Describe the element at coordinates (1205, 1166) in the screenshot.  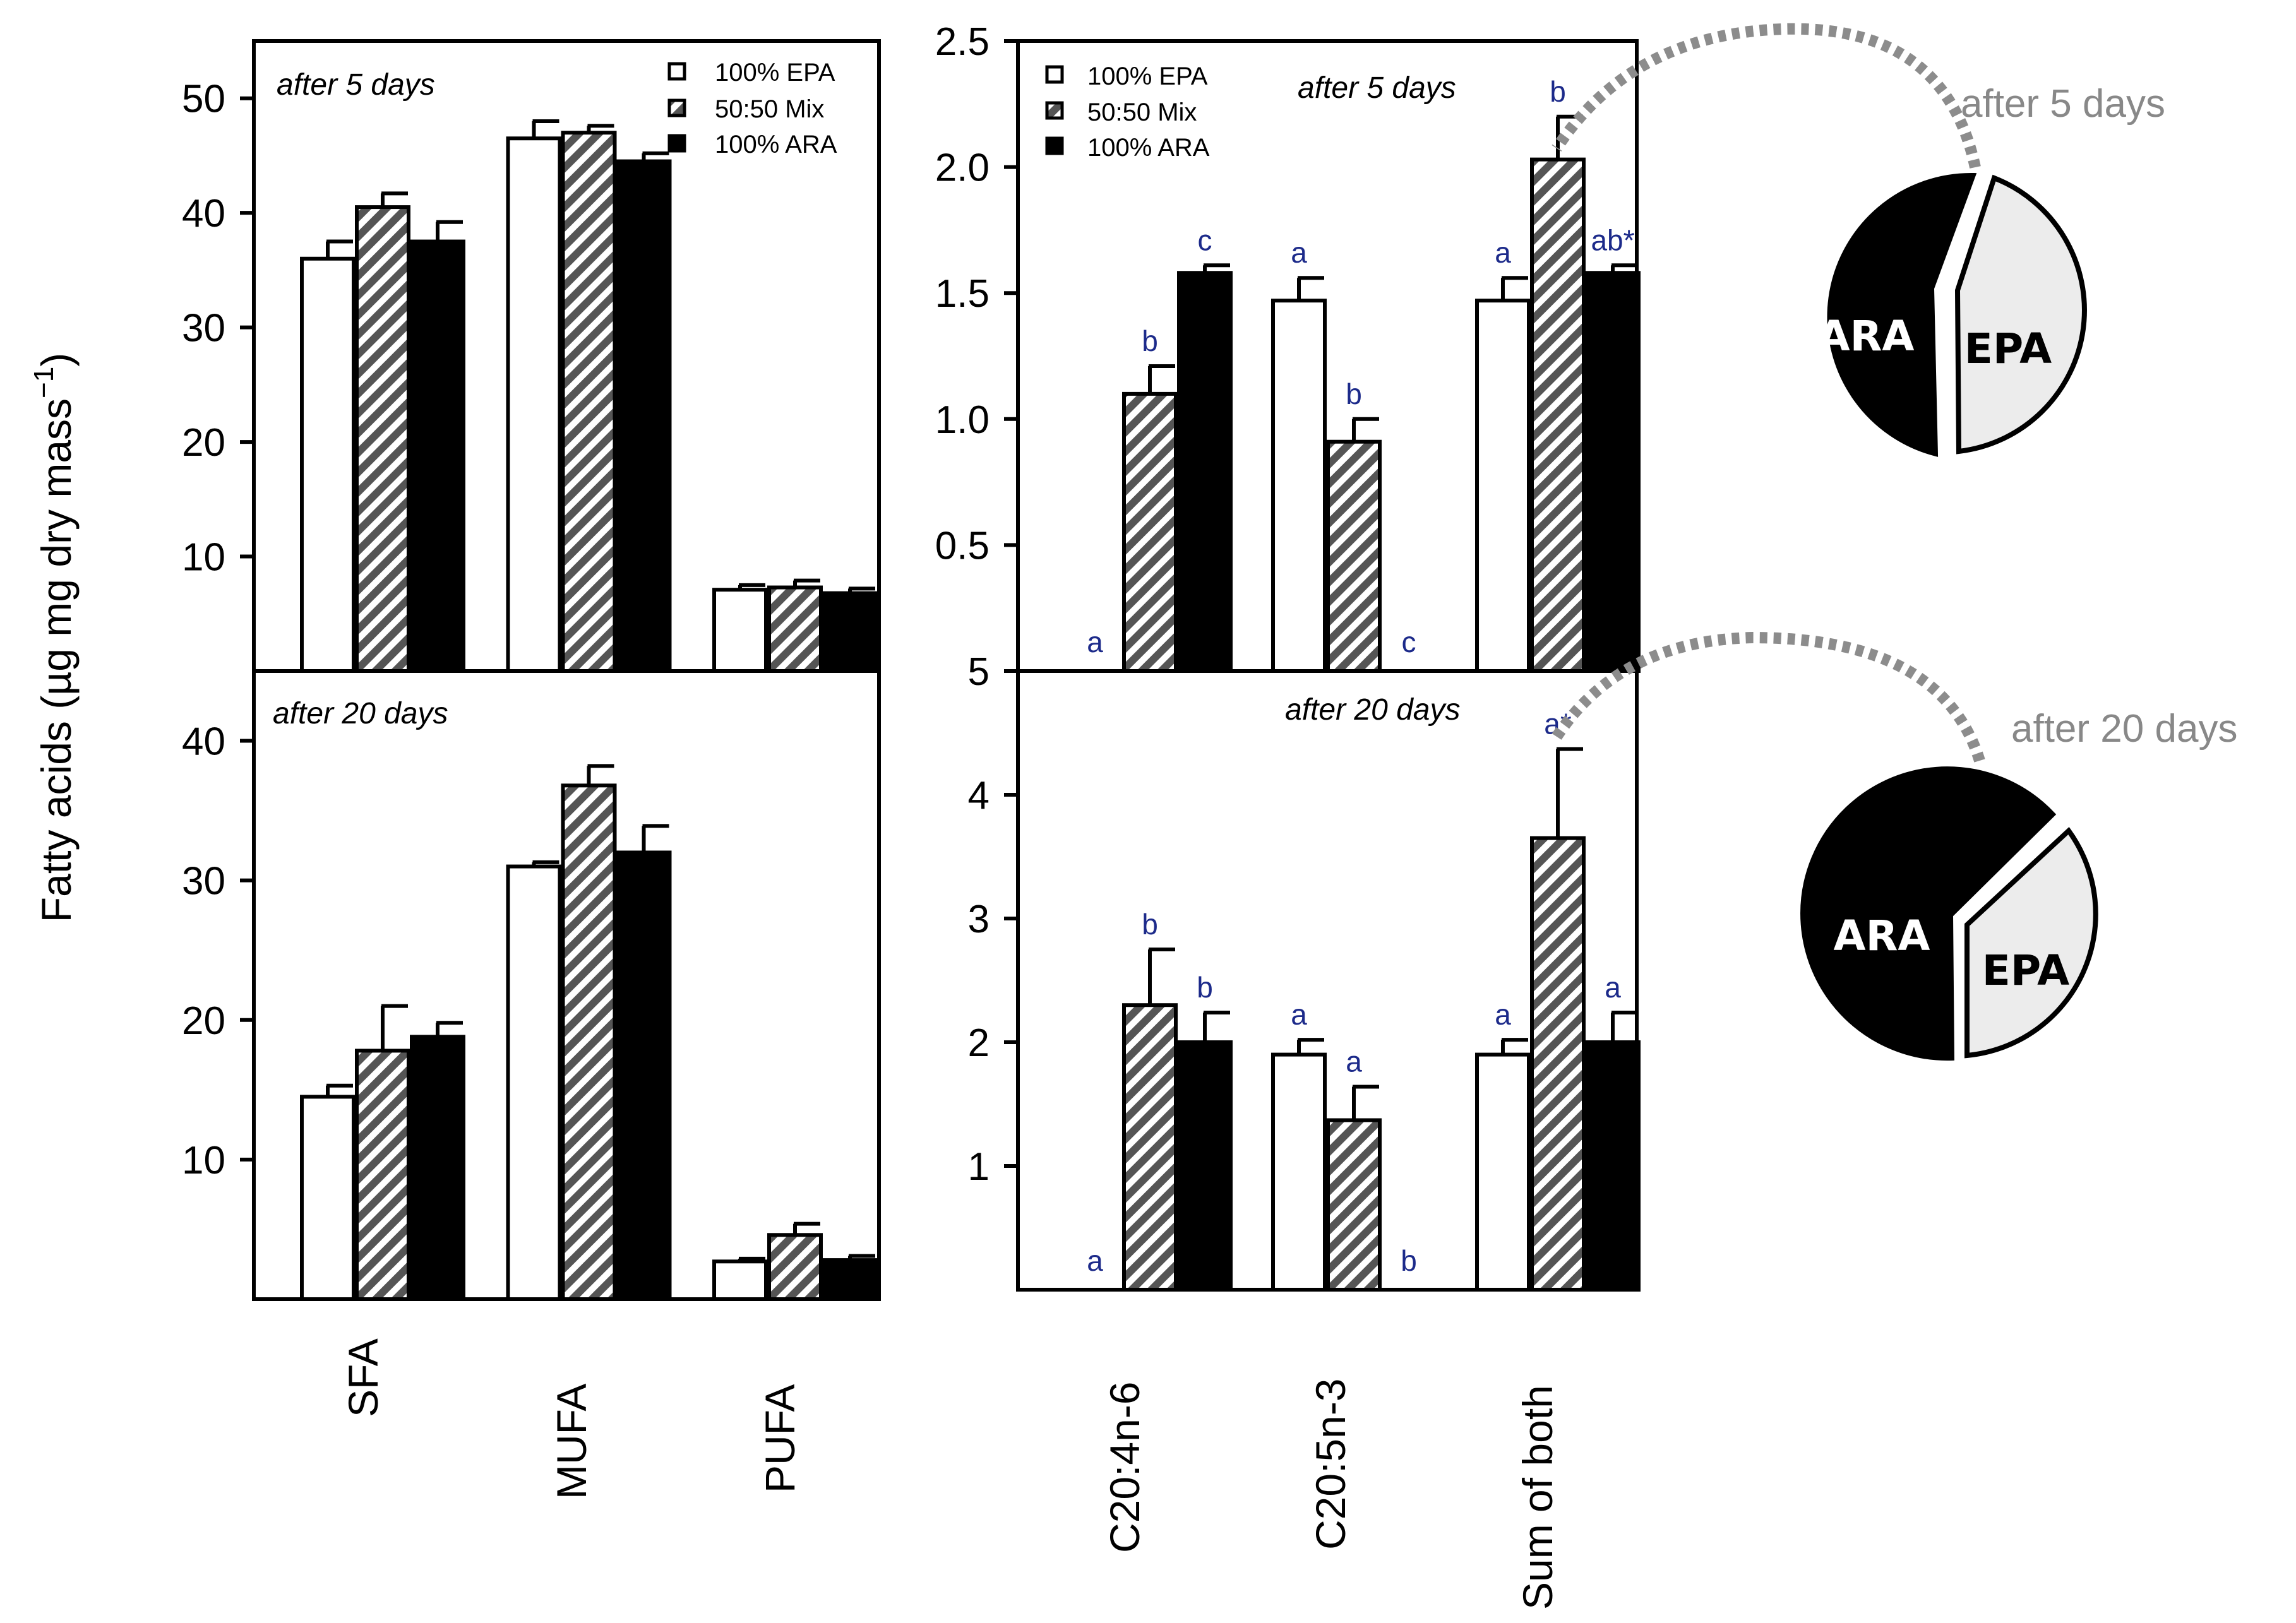
I see `bar-right-20-days-c20-4n-6-ara` at that location.